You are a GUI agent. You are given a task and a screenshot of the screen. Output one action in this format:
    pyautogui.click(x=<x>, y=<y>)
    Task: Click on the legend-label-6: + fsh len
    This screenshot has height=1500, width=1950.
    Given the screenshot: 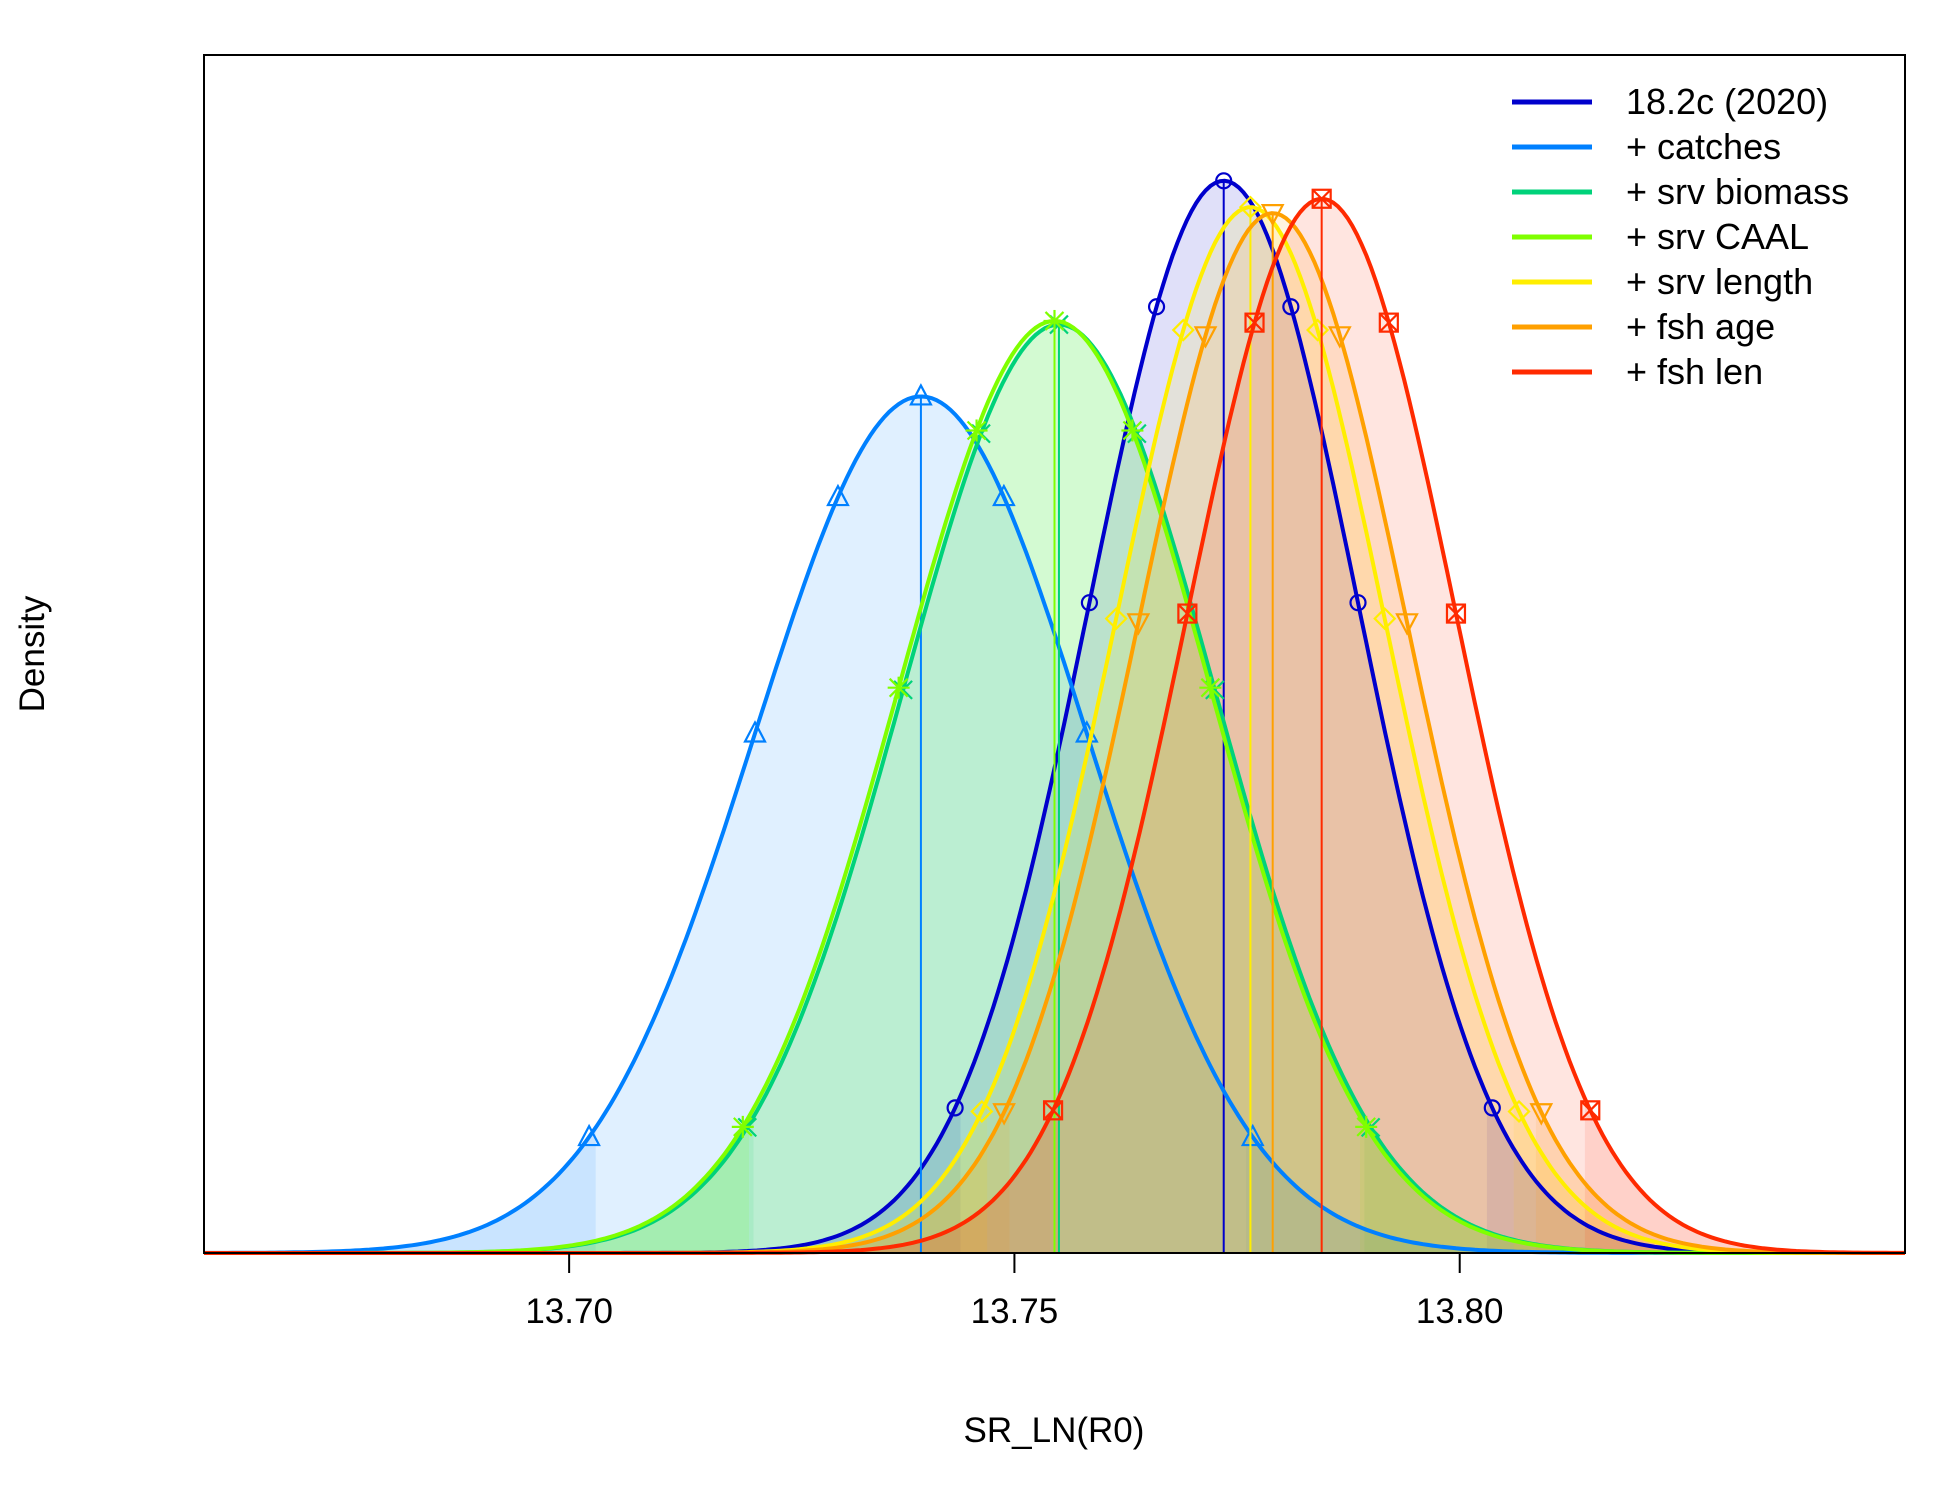 What is the action you would take?
    pyautogui.click(x=1694, y=371)
    